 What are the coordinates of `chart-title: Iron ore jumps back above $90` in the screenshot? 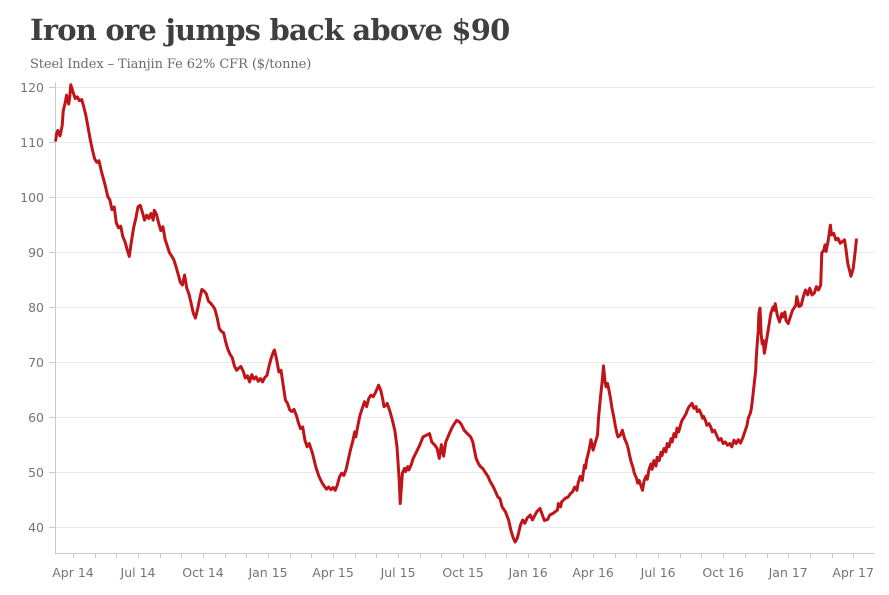 It's located at (270, 30).